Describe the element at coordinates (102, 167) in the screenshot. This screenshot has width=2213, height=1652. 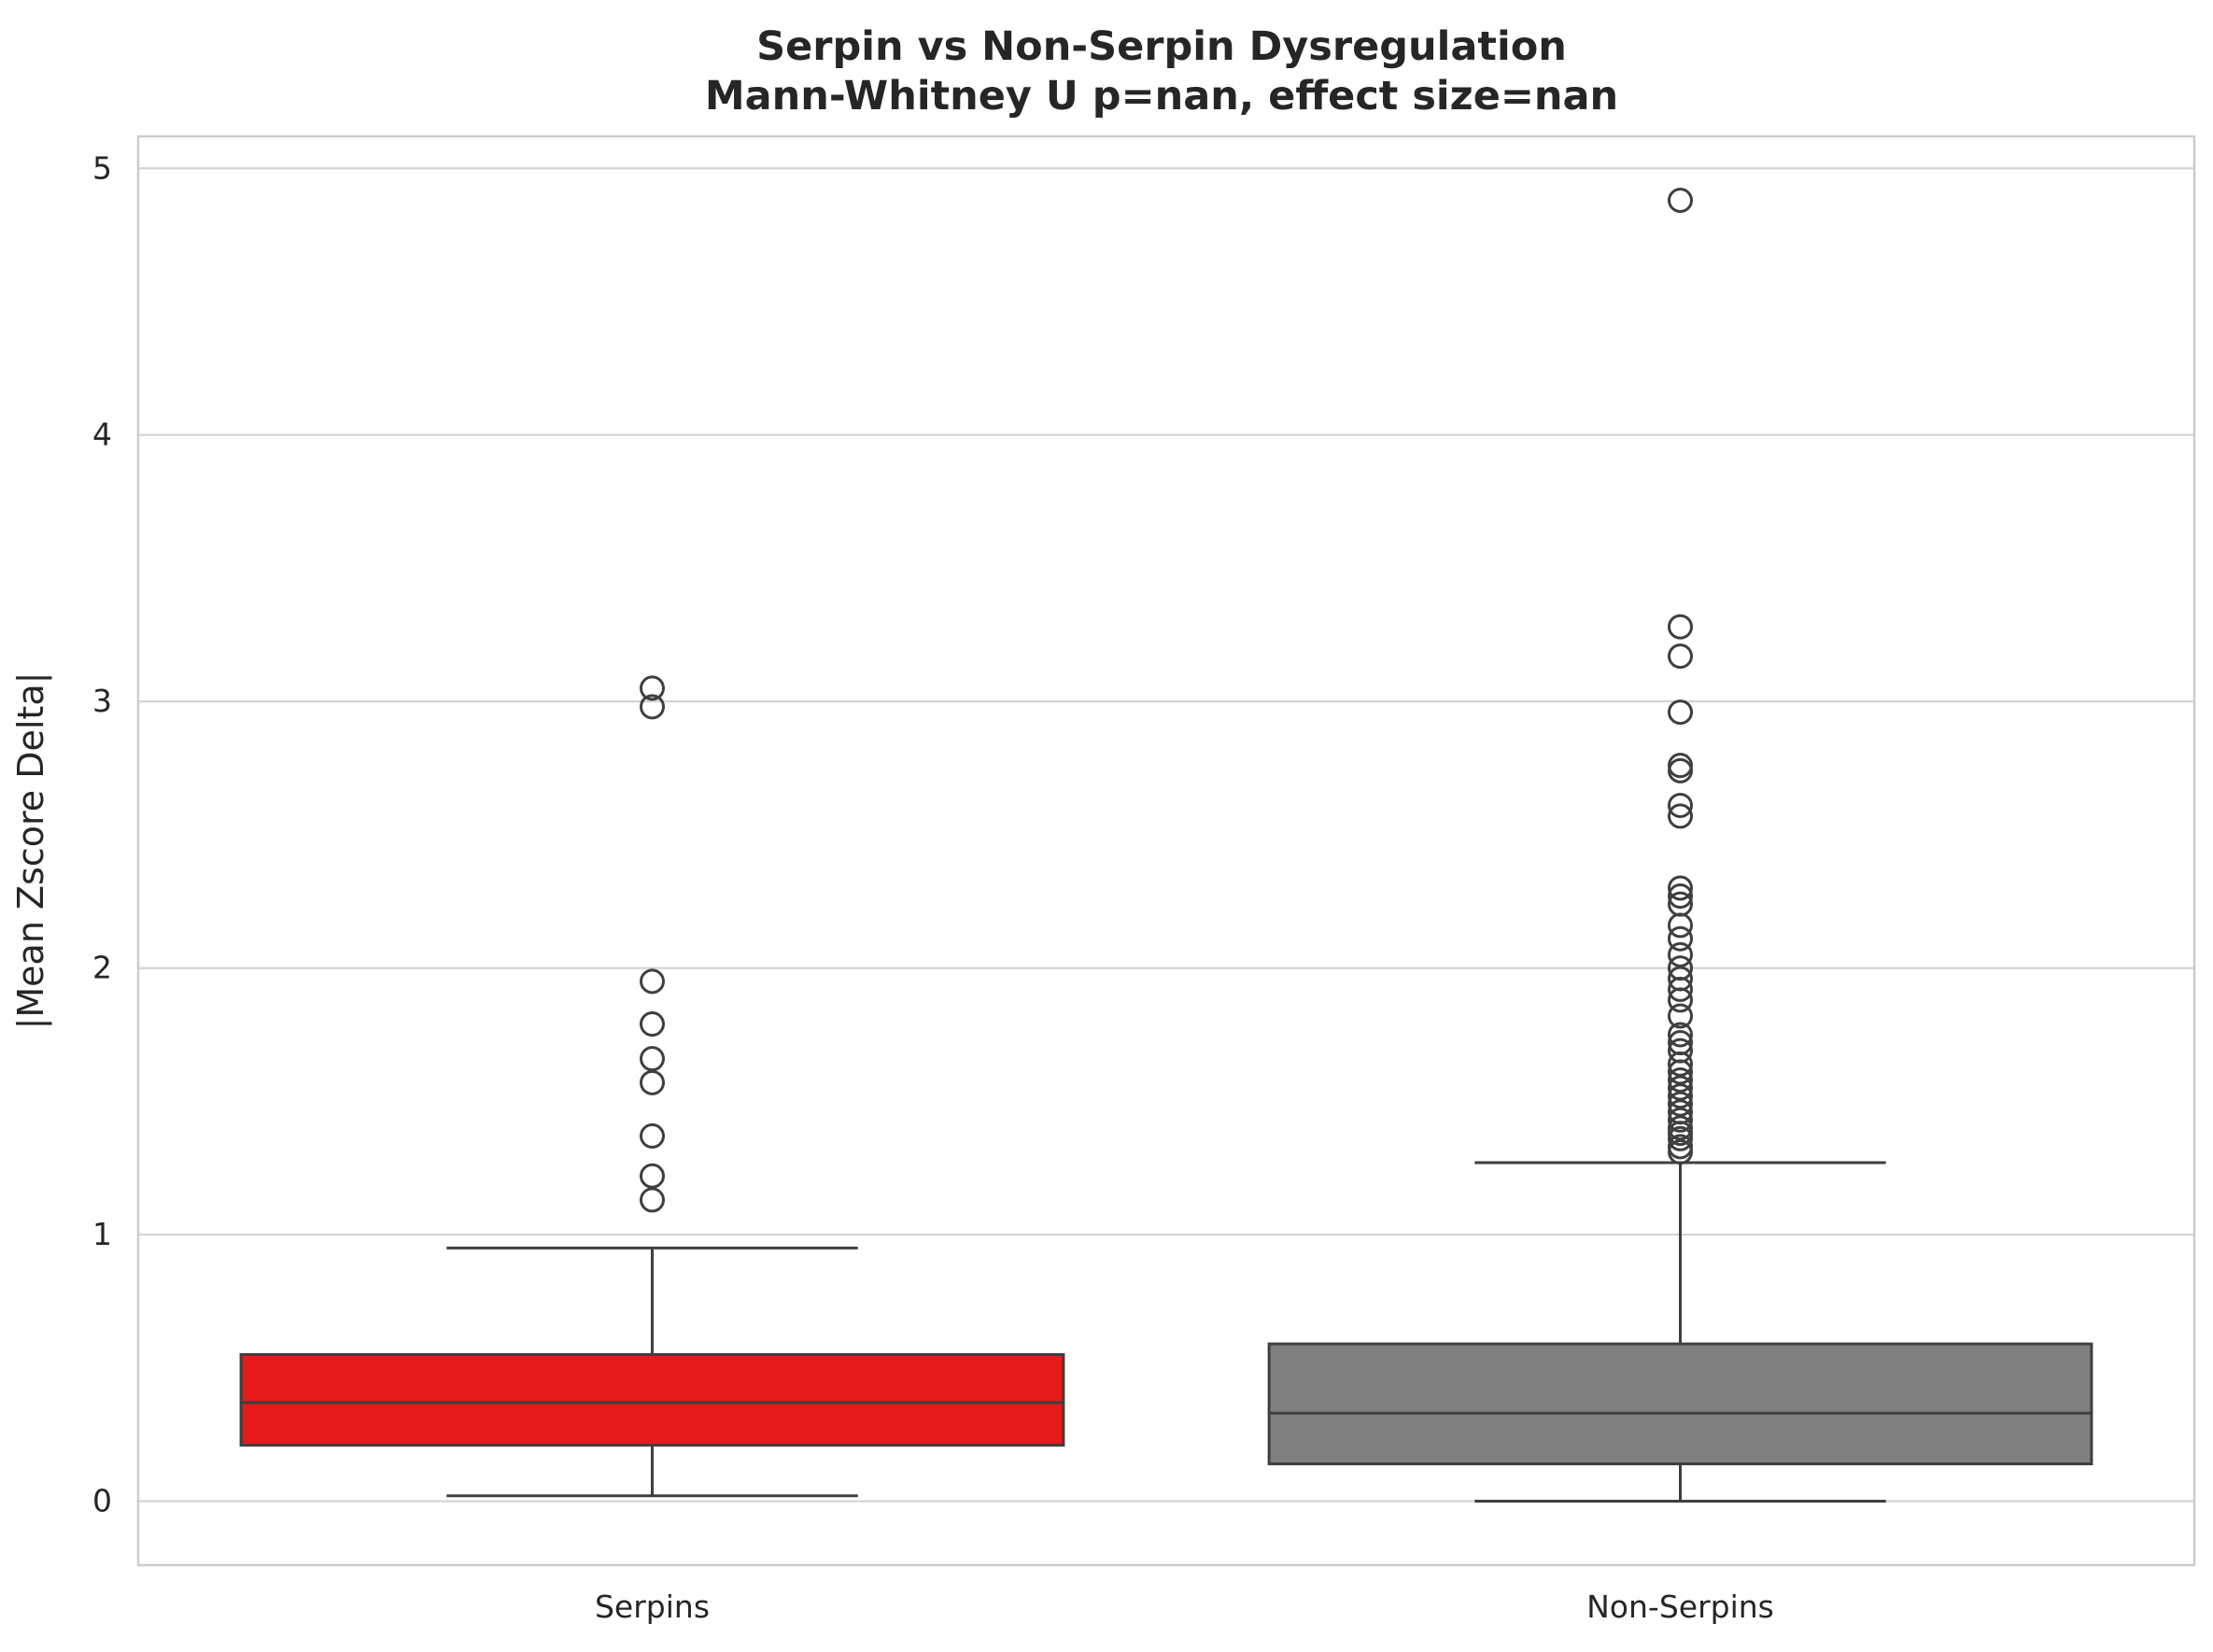
I see `y-tick-label: 5` at that location.